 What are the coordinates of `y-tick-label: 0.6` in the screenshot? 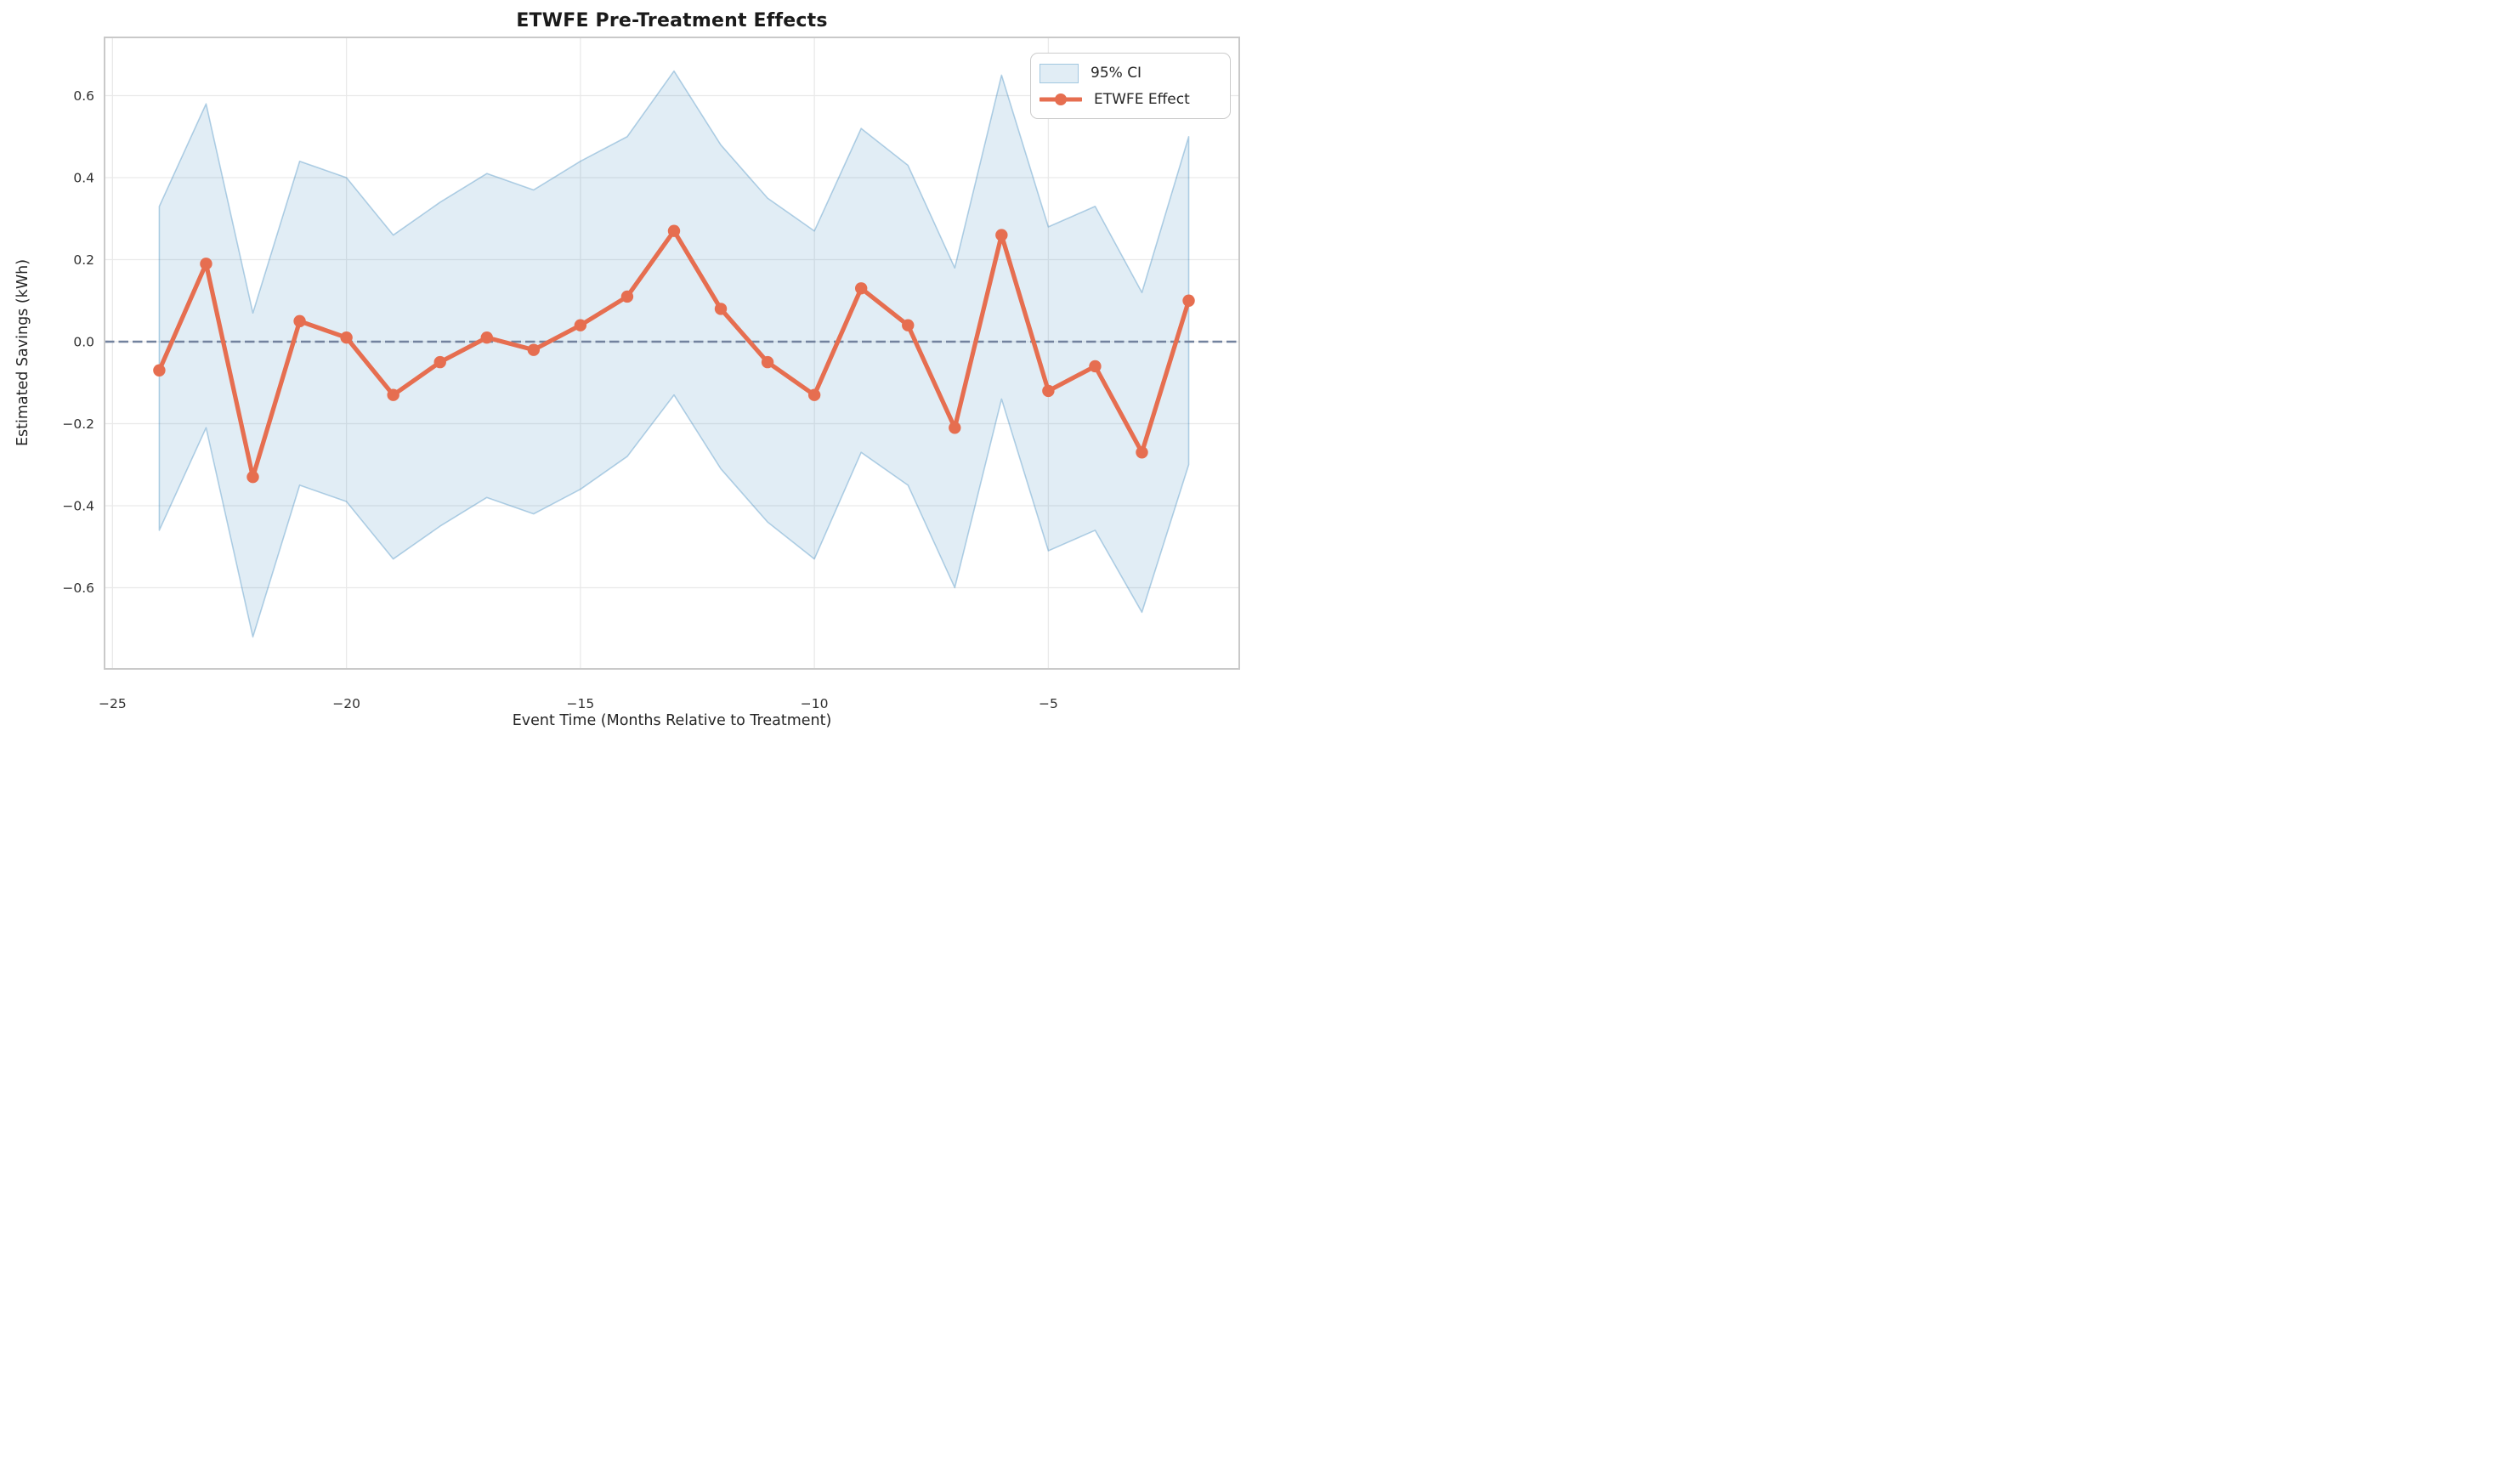 It's located at (83, 96).